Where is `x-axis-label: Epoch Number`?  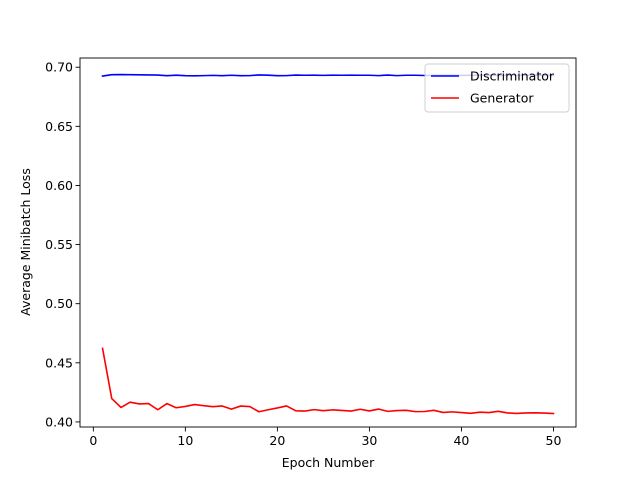 x-axis-label: Epoch Number is located at coordinates (328, 462).